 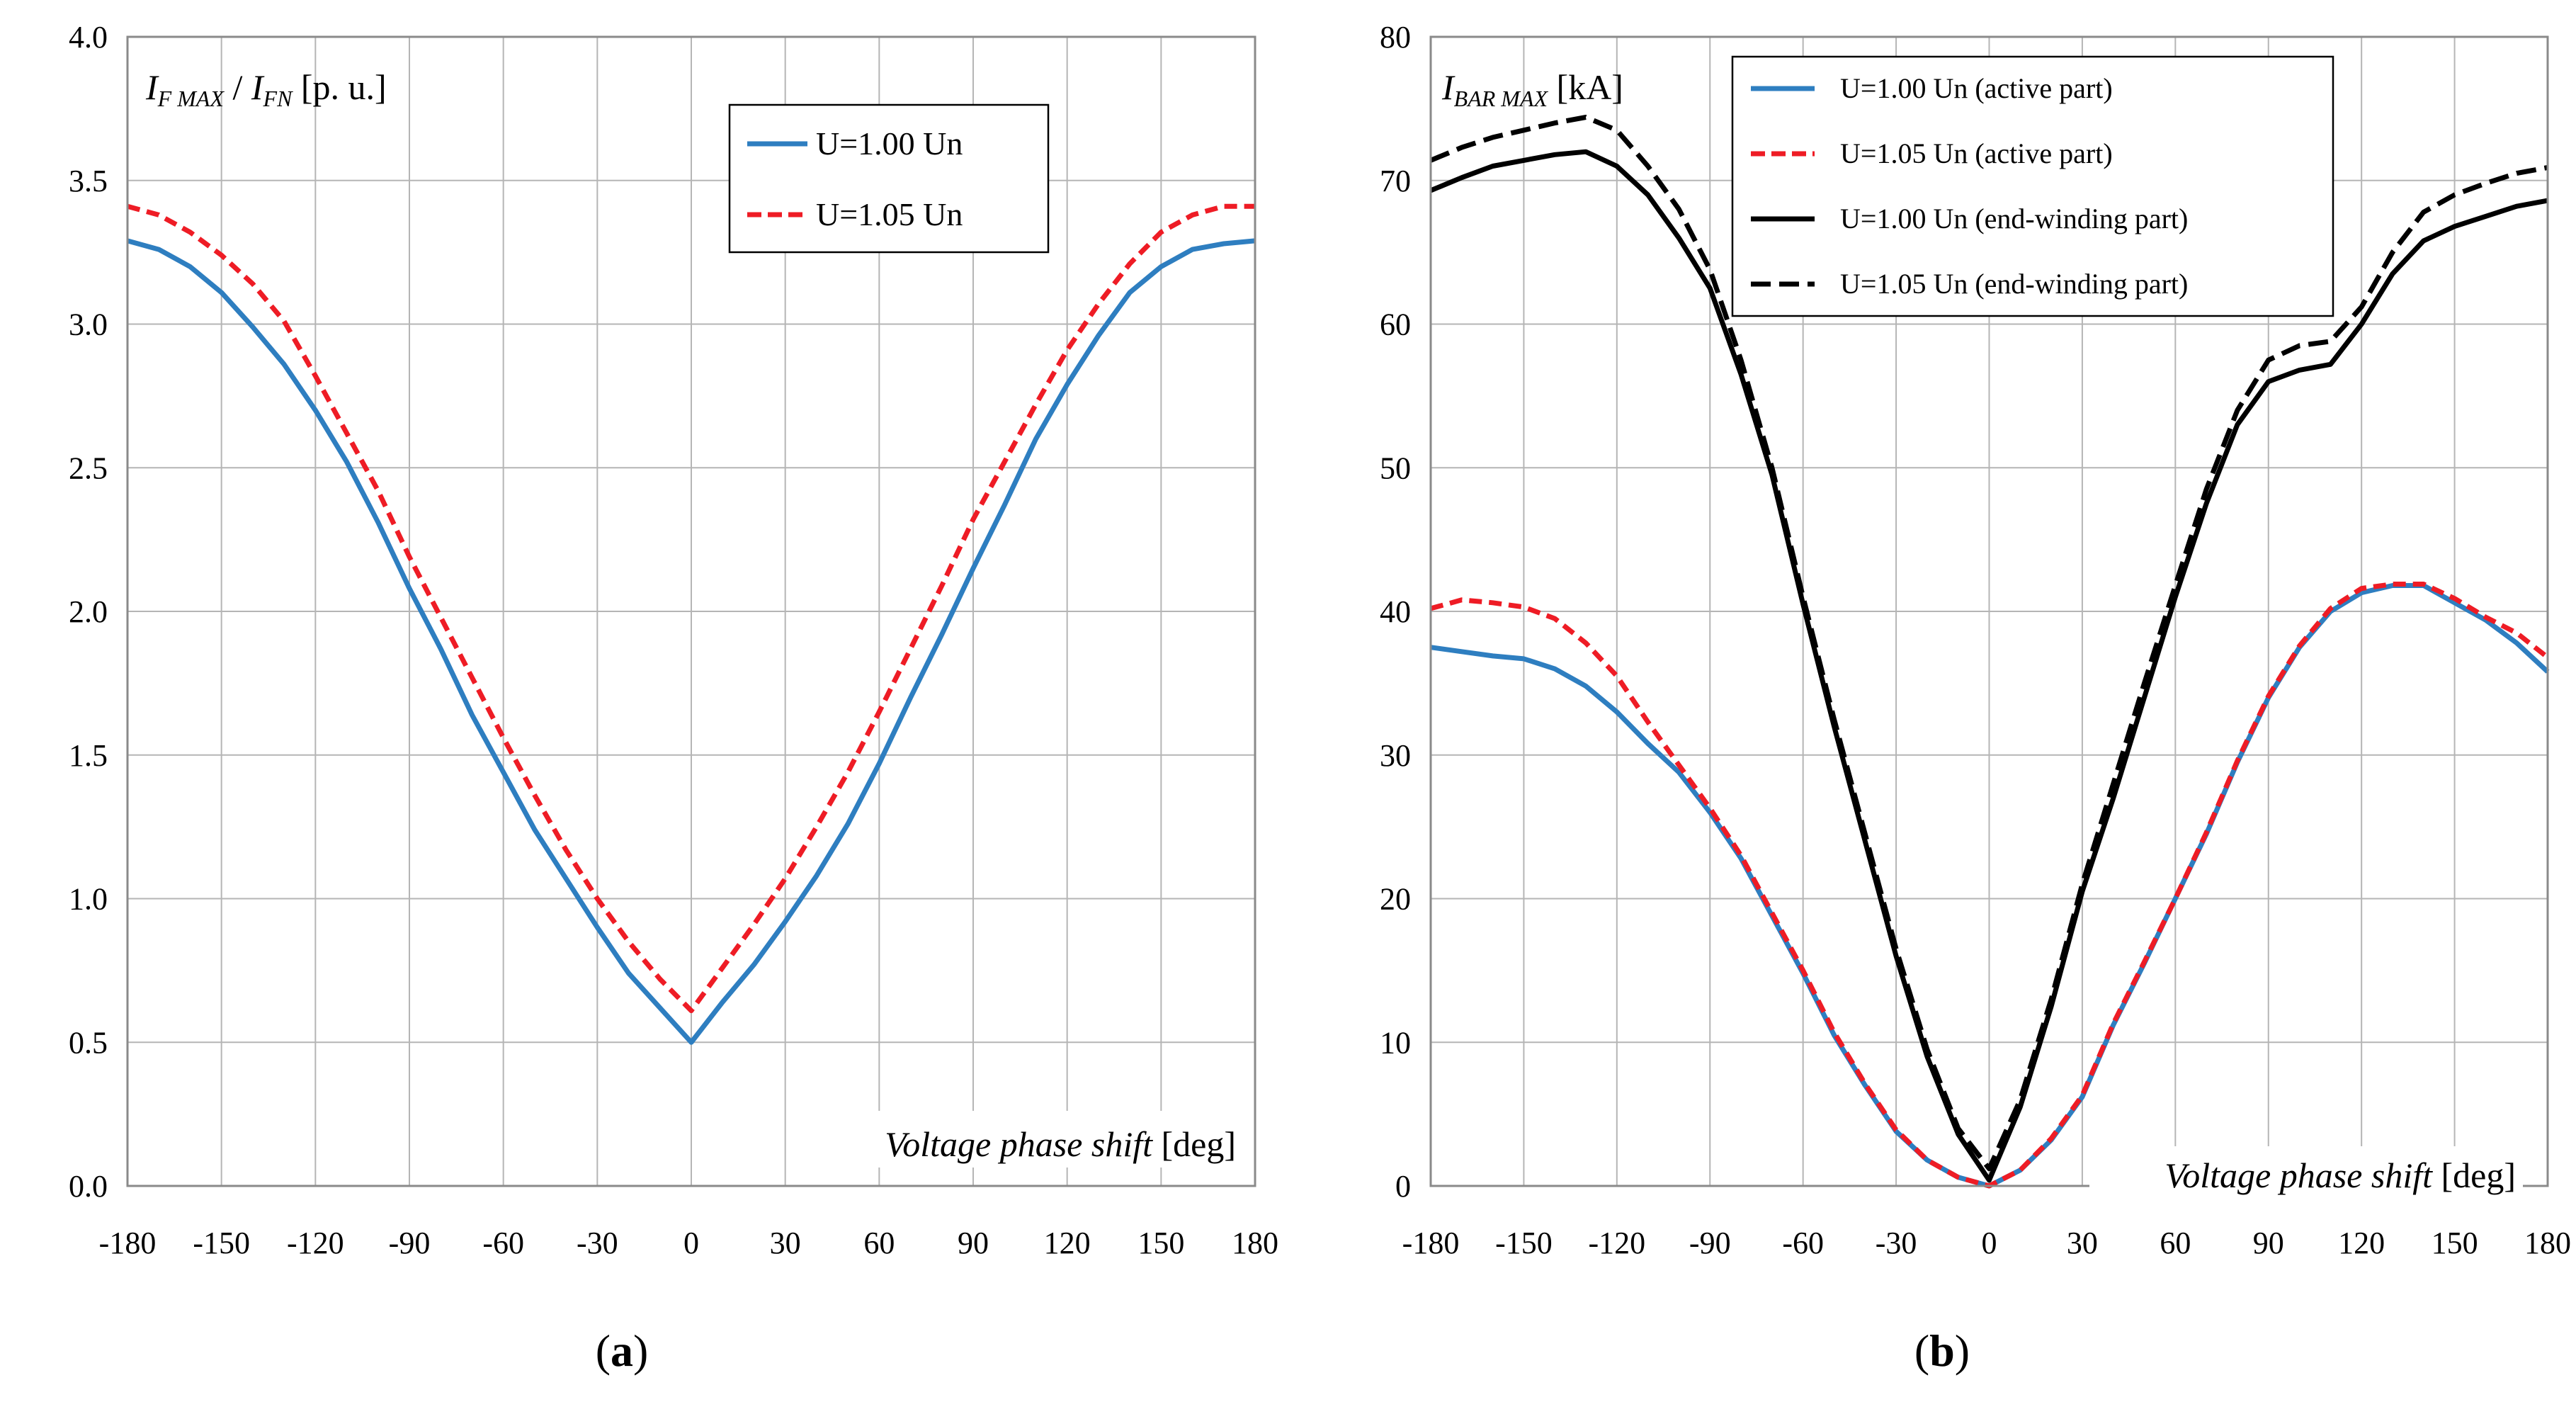 I want to click on x-tick-label-a-5: -30, so click(x=597, y=1243).